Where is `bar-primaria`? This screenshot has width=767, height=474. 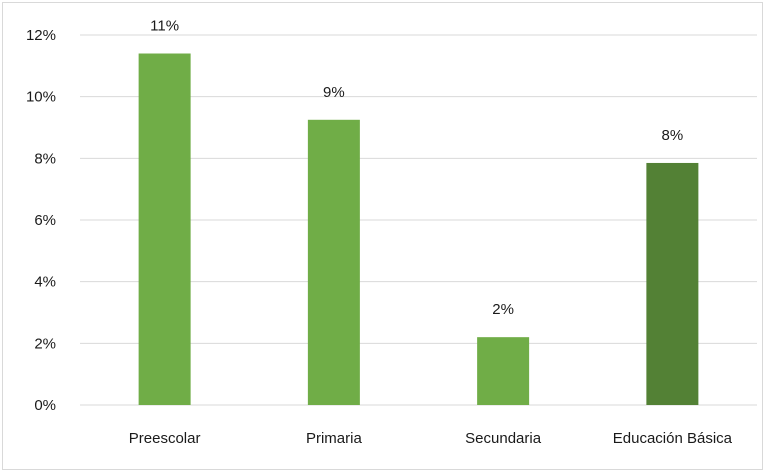 bar-primaria is located at coordinates (333, 262).